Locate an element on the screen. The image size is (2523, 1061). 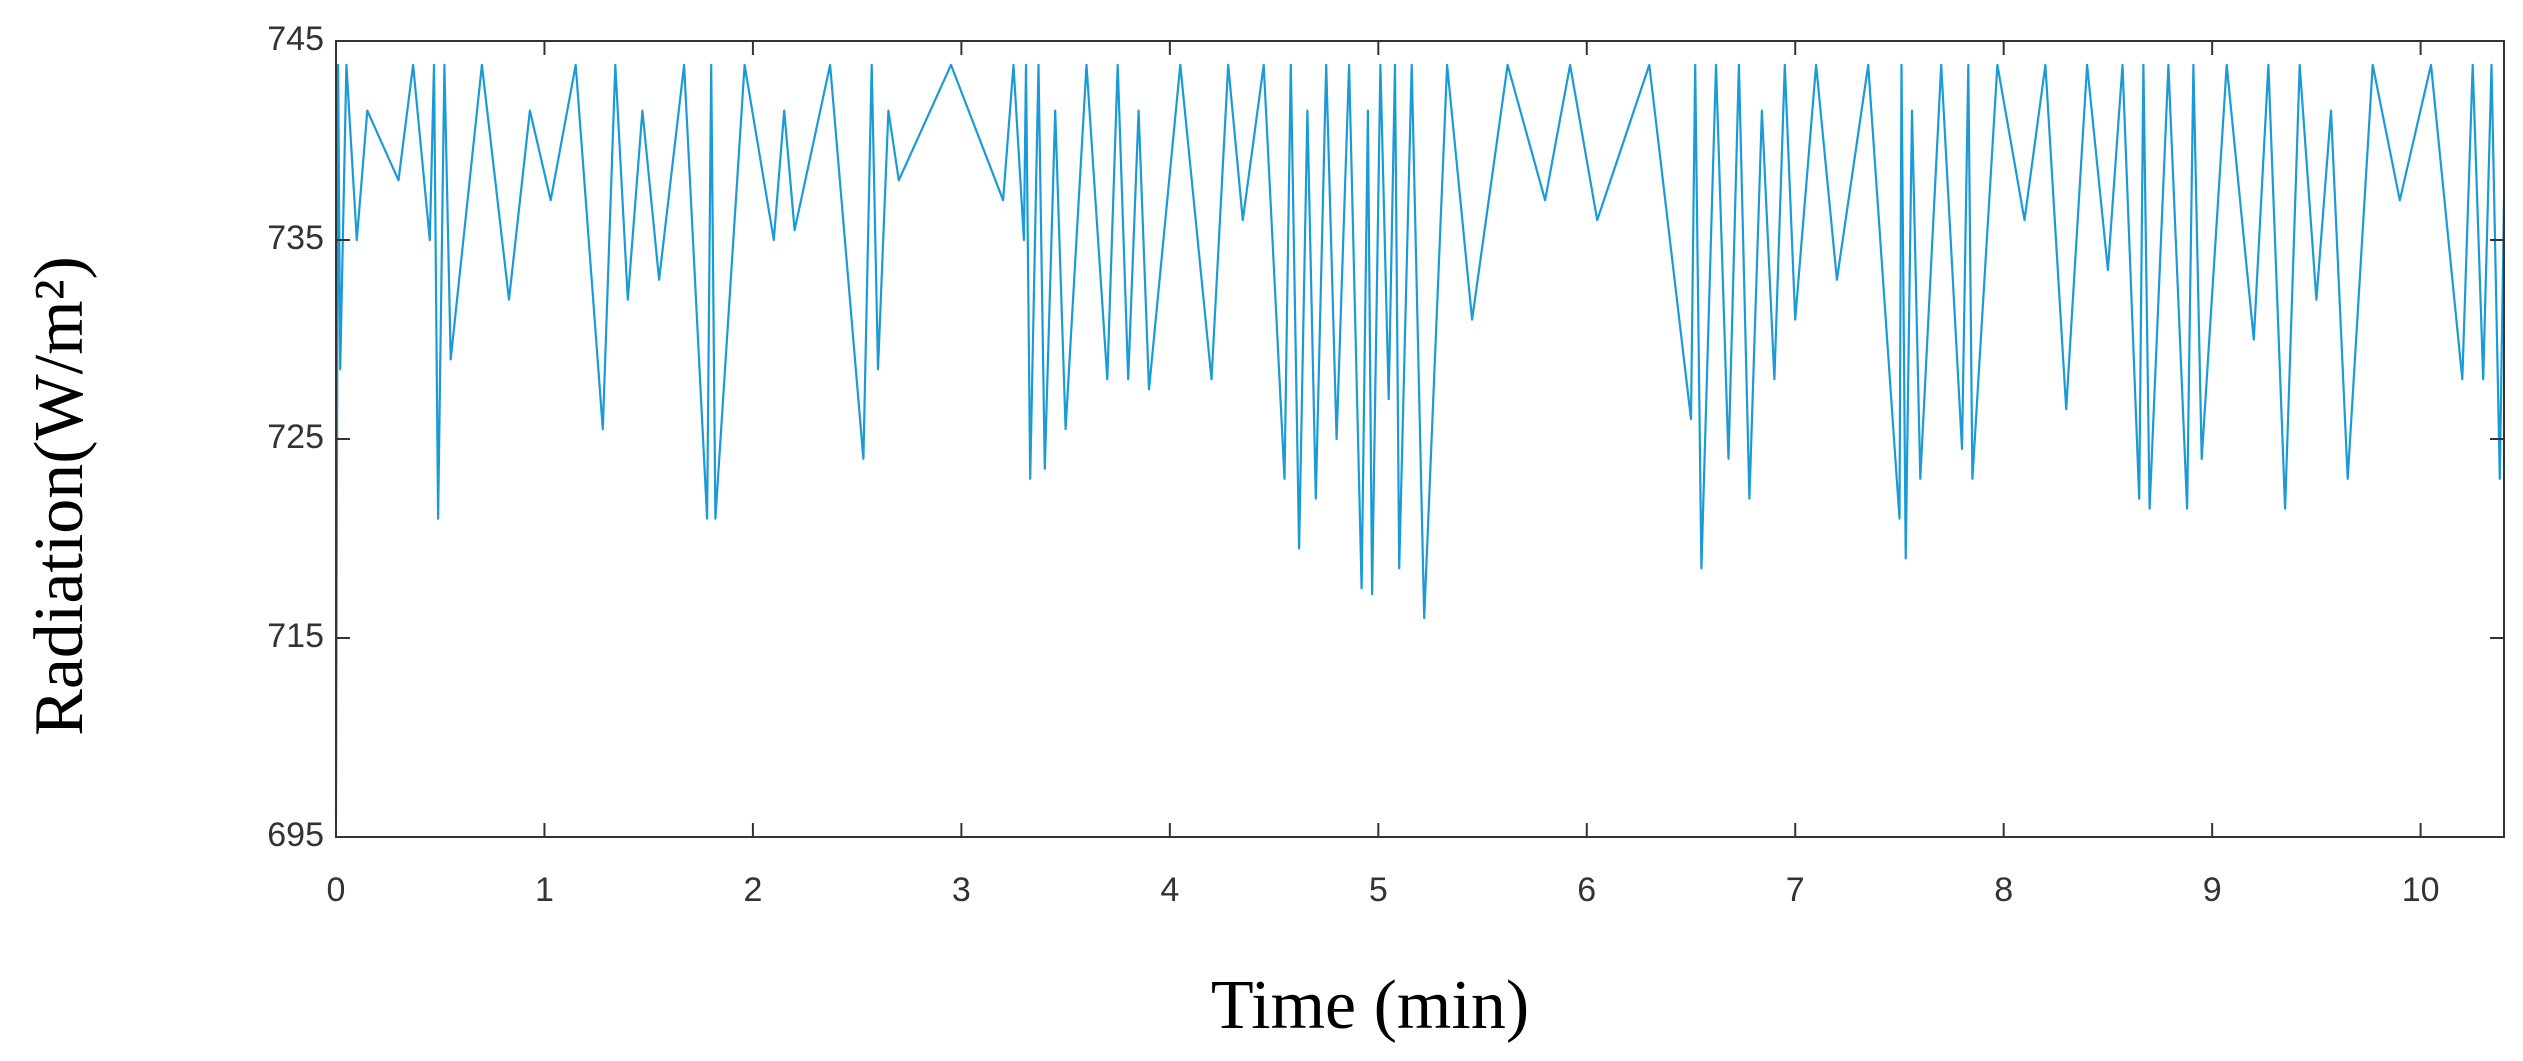
x-tick-label: 6 is located at coordinates (1586, 890).